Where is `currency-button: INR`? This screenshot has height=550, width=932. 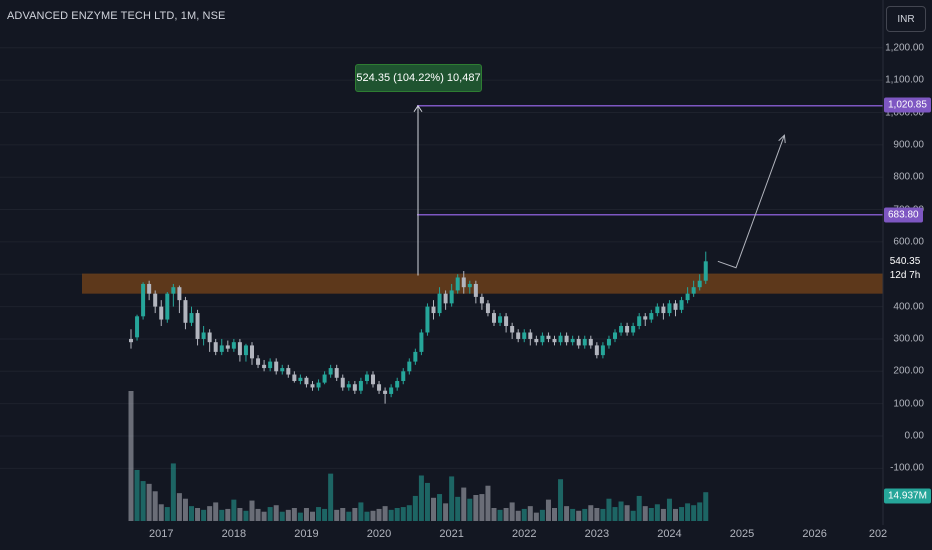 currency-button: INR is located at coordinates (906, 19).